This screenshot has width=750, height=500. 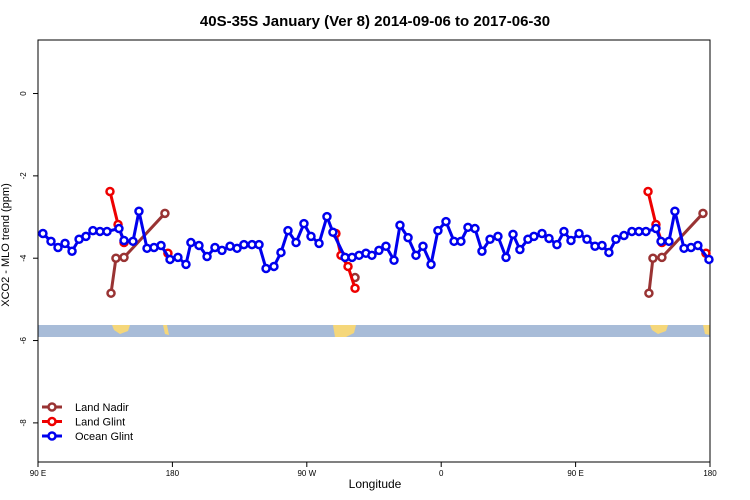 I want to click on y-tick-label: -4, so click(x=23, y=258).